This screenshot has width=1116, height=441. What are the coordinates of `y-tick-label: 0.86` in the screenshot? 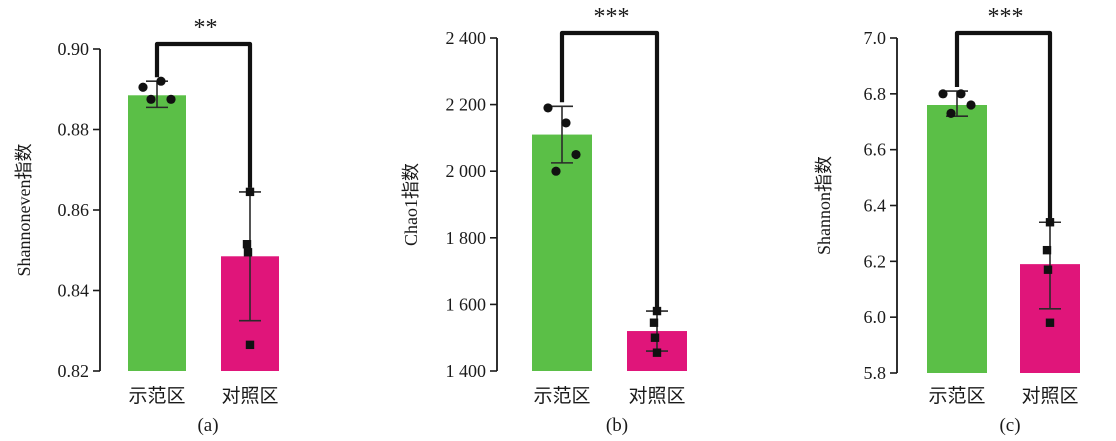 It's located at (74, 210).